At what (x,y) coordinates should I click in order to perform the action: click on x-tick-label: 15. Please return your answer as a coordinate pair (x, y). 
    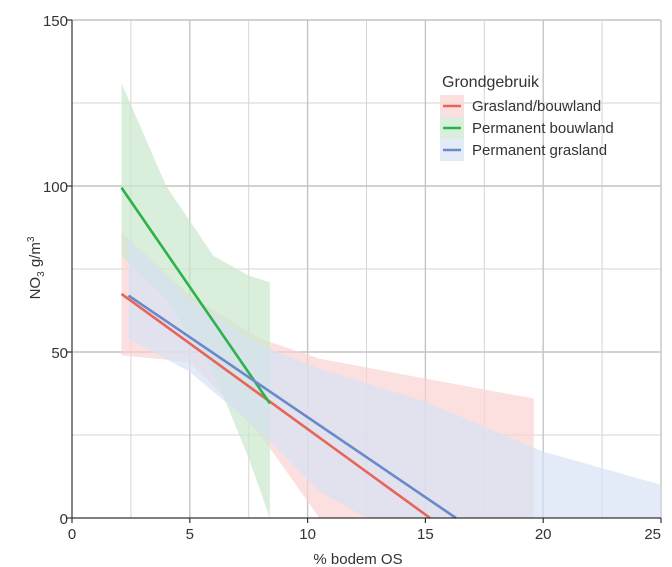
    Looking at the image, I should click on (425, 534).